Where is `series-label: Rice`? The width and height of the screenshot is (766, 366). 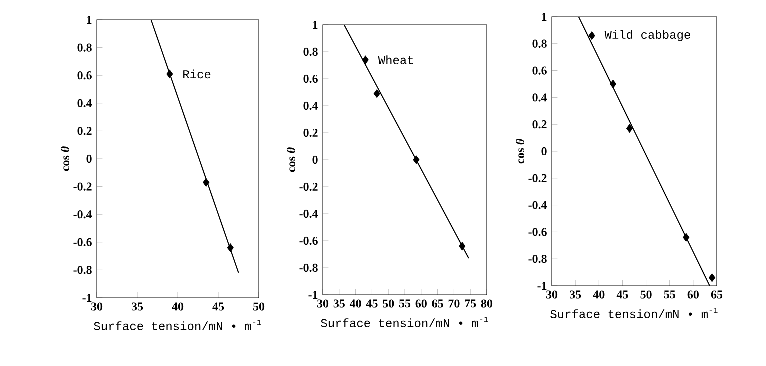
series-label: Rice is located at coordinates (197, 74).